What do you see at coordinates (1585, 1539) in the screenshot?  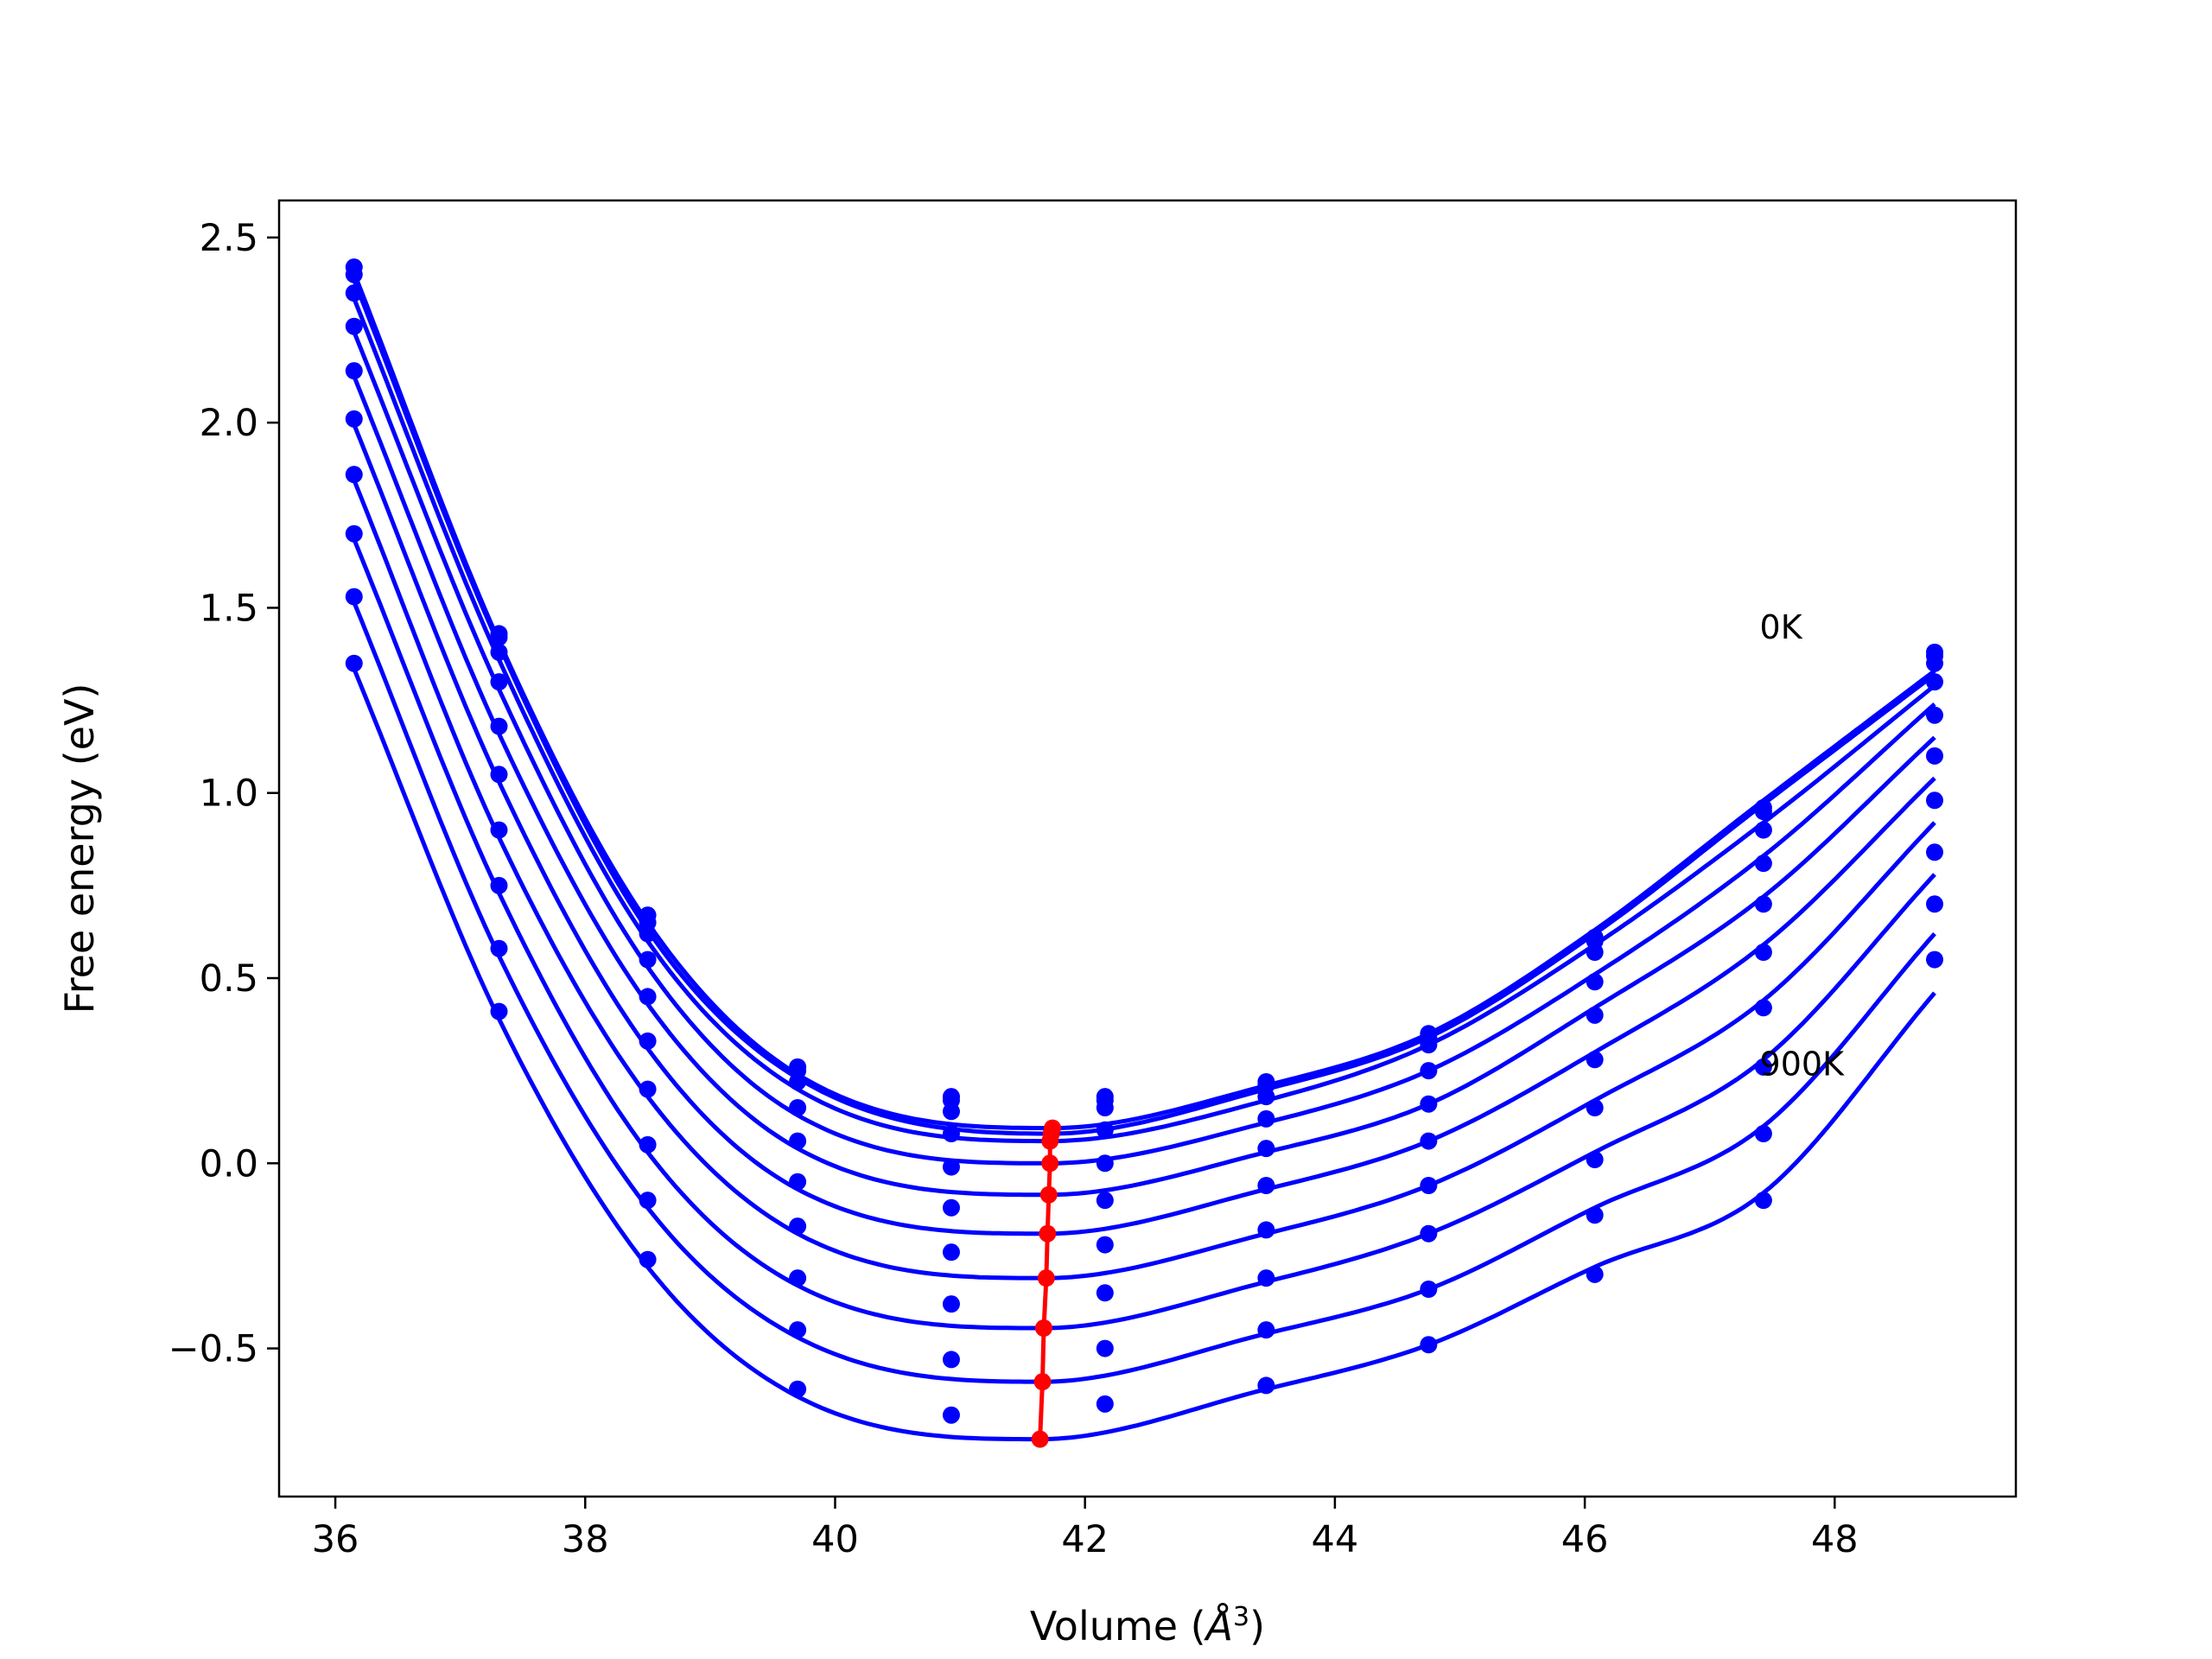 I see `x-tick-label: 46` at bounding box center [1585, 1539].